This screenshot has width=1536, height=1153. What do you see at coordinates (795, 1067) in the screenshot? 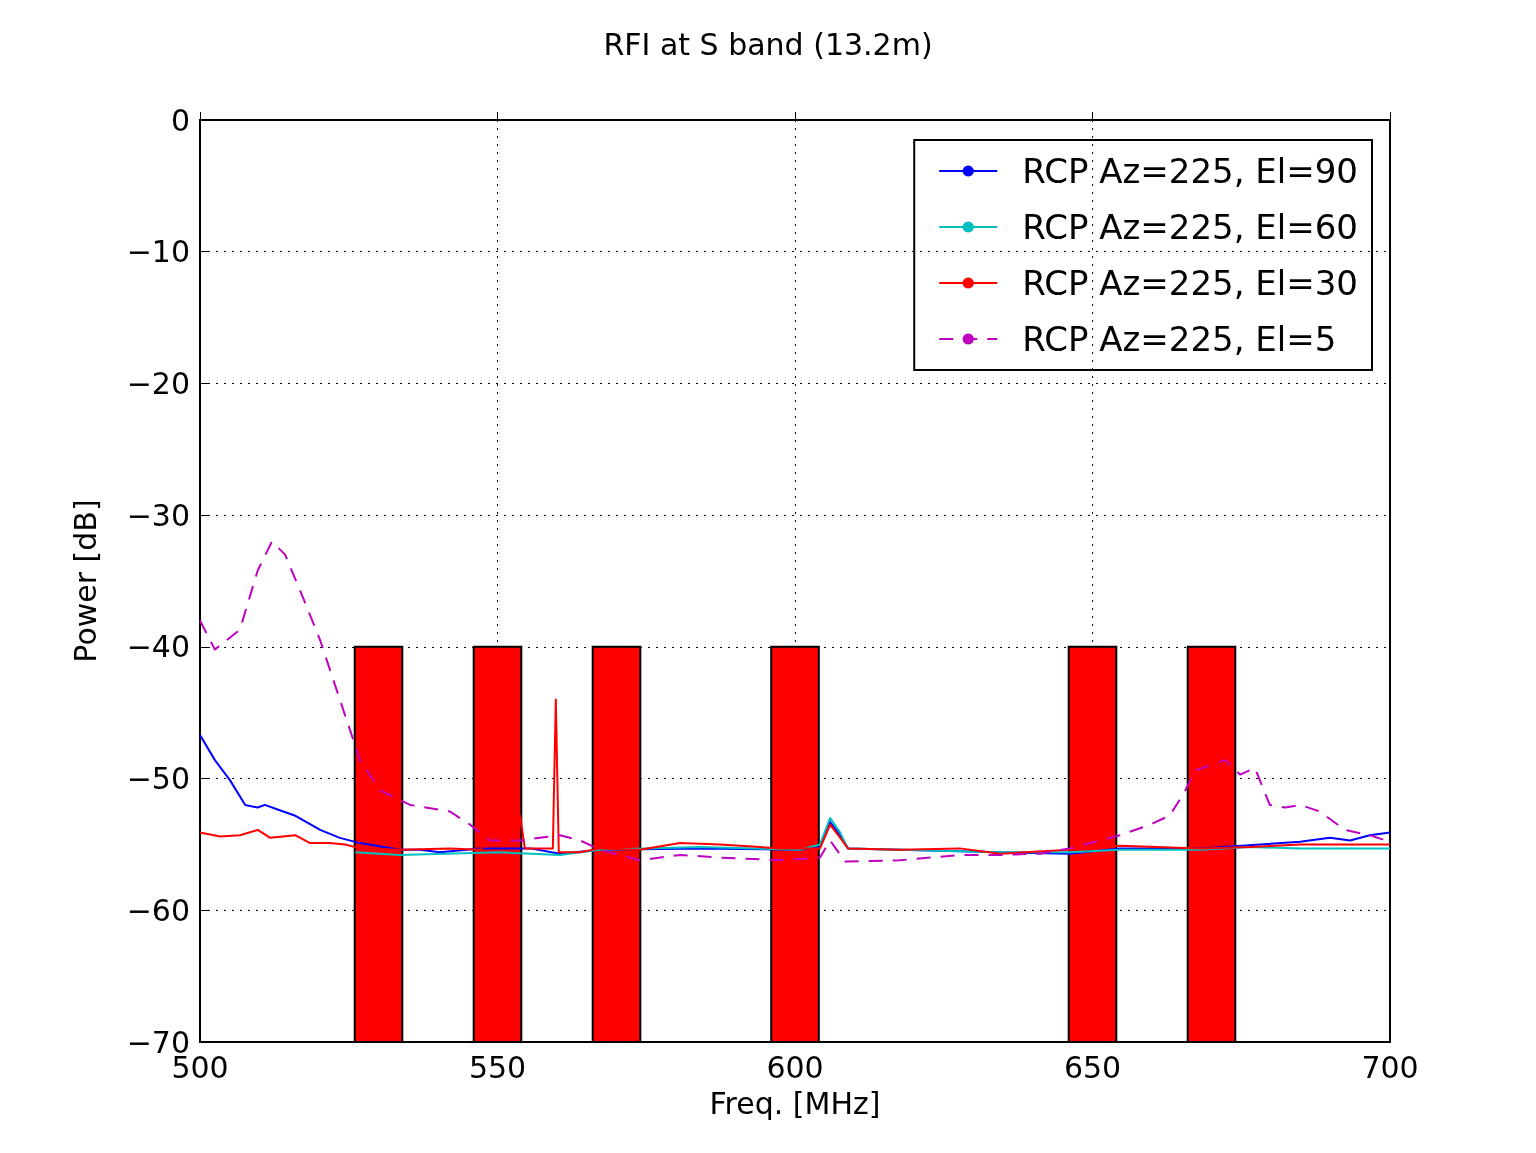
I see `x-tick-label: 600` at bounding box center [795, 1067].